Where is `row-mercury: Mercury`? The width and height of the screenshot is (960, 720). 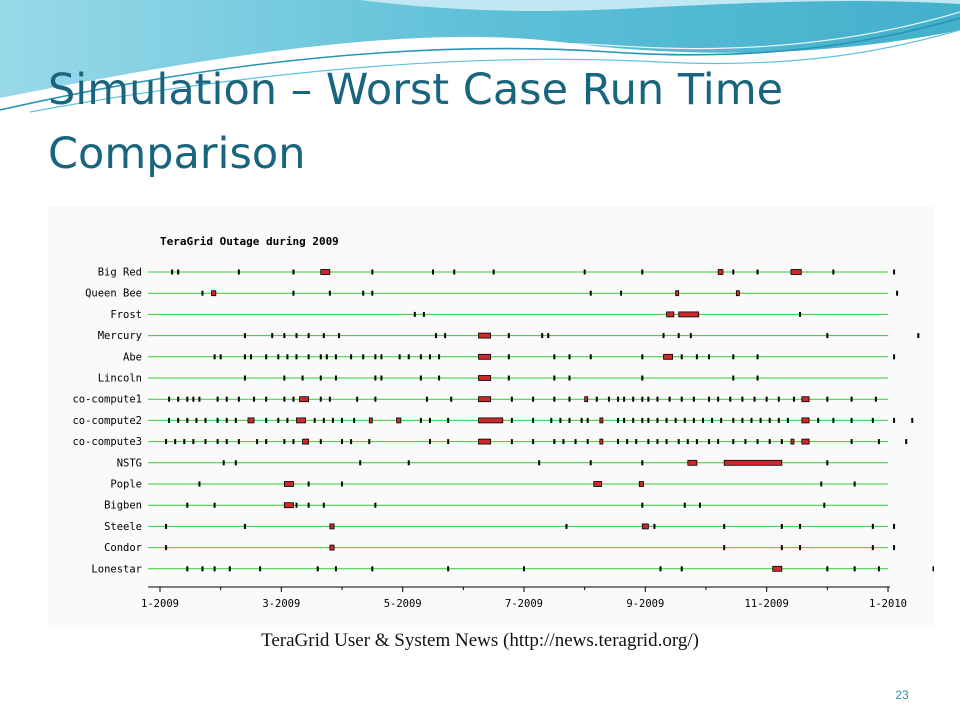
row-mercury: Mercury is located at coordinates (509, 336).